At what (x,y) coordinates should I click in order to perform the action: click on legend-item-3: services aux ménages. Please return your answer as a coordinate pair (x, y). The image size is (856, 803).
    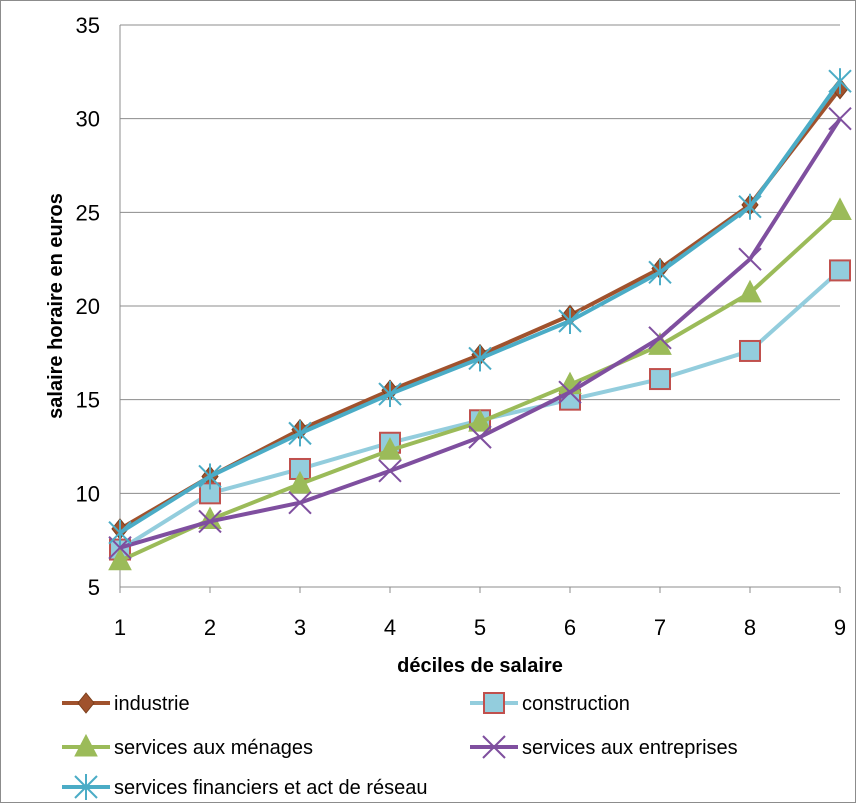
    Looking at the image, I should click on (187, 746).